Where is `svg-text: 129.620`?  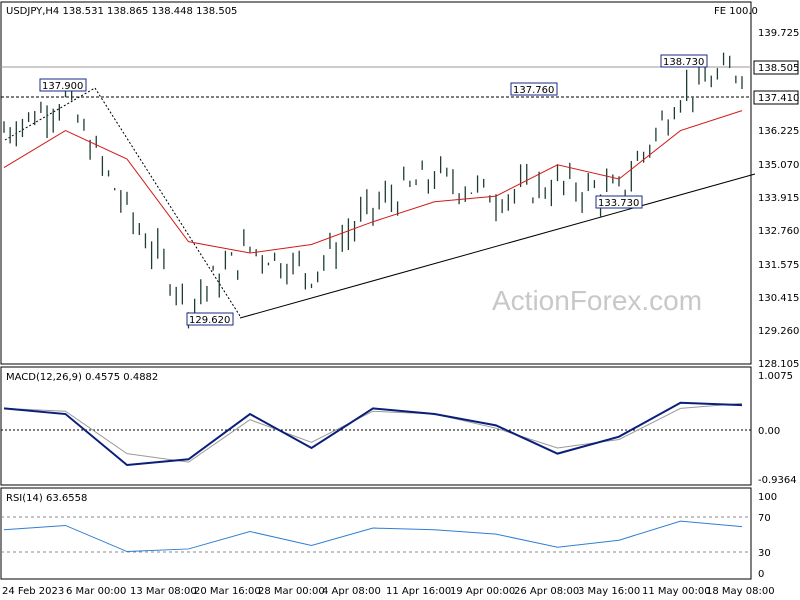
svg-text: 129.620 is located at coordinates (209, 320).